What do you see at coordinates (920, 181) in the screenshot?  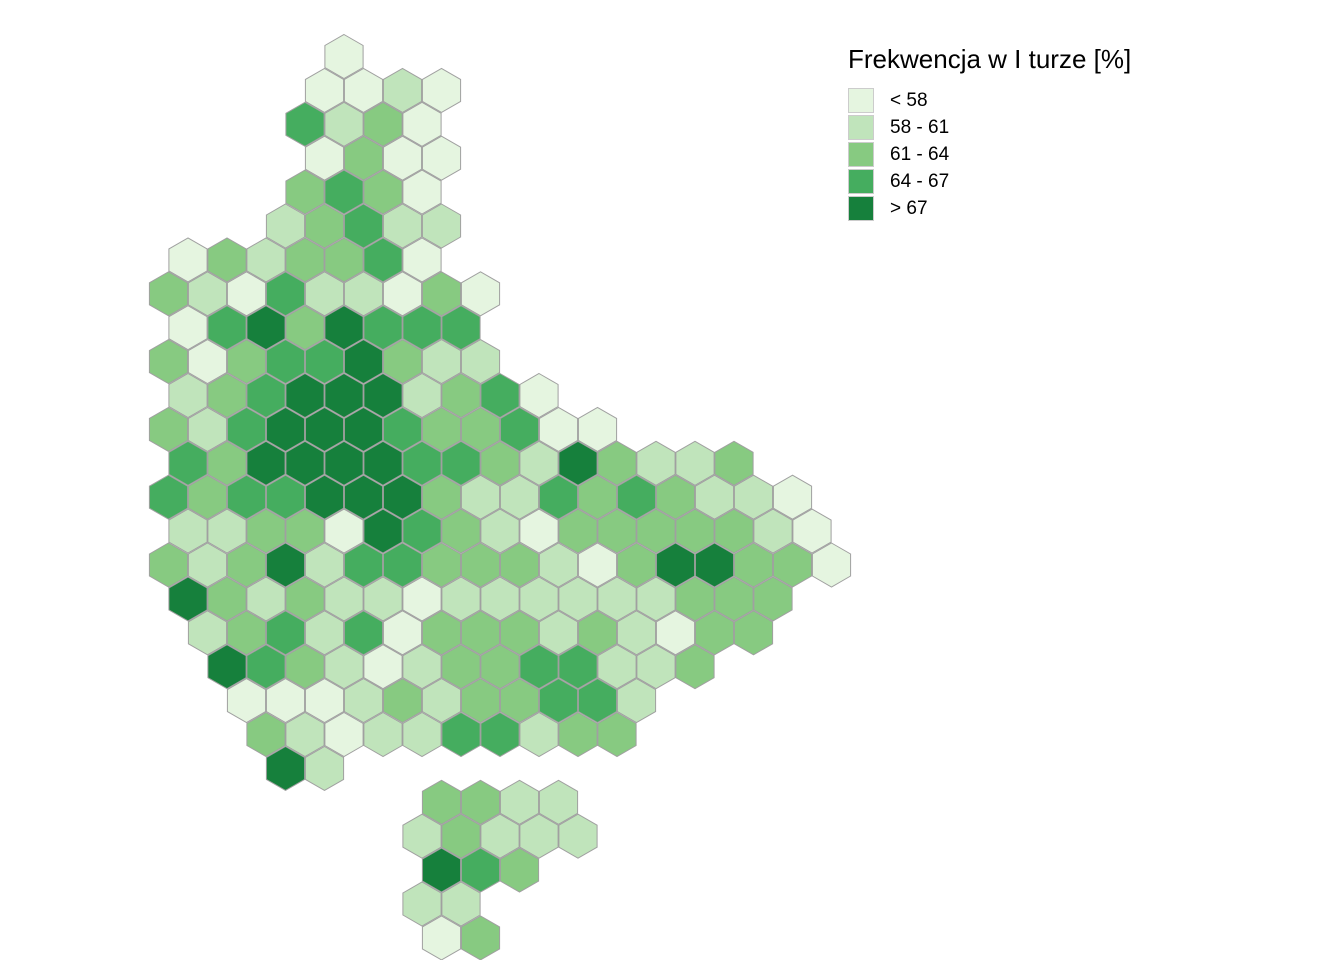 I see `legend-label: 64 - 67` at bounding box center [920, 181].